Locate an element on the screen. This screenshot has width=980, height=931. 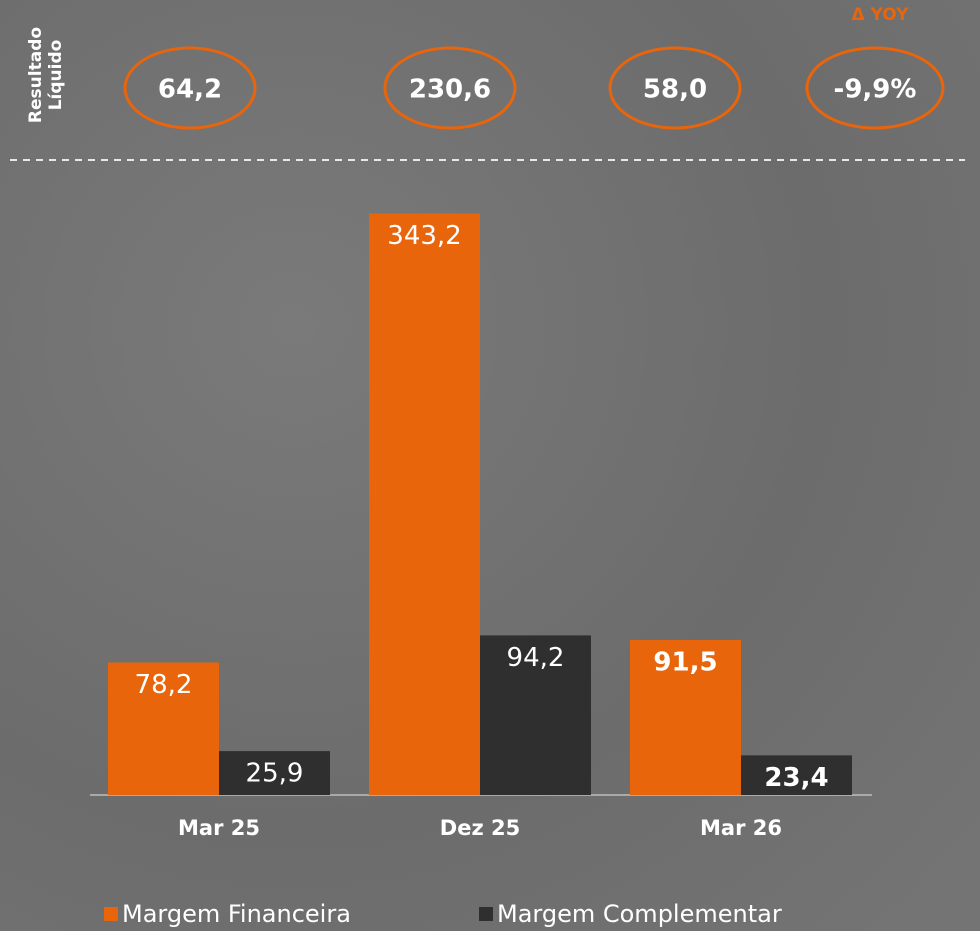
value-label: 94,2 is located at coordinates (536, 658).